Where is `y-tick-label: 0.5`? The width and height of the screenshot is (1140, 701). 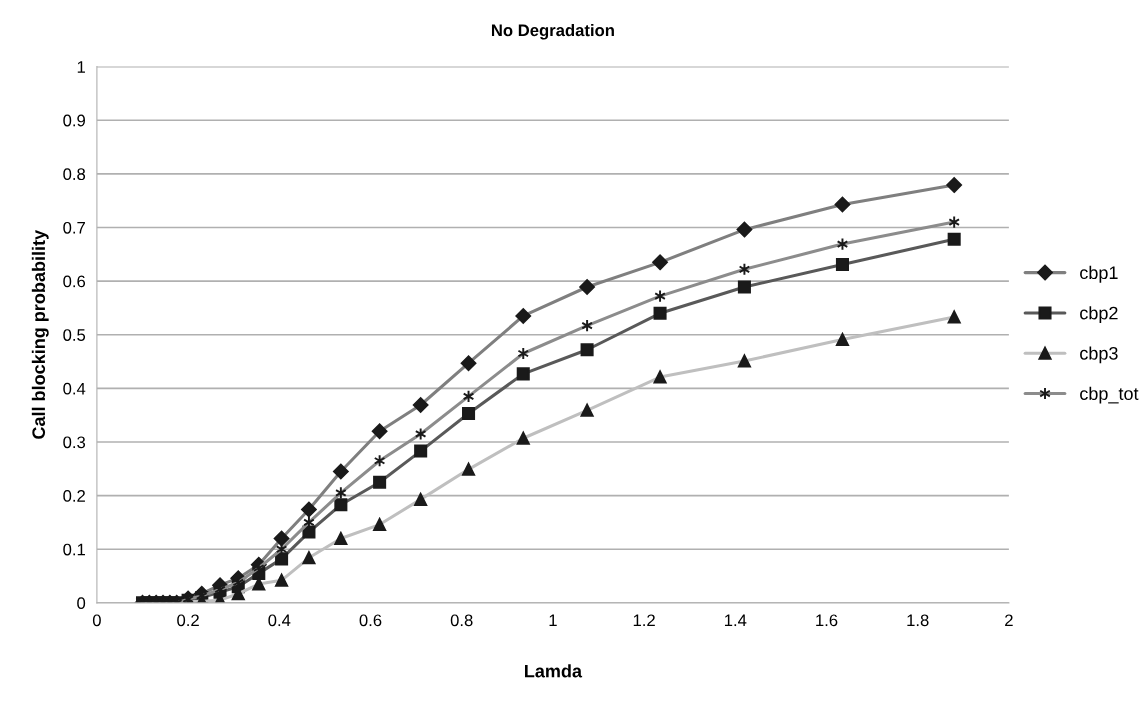 y-tick-label: 0.5 is located at coordinates (74, 335).